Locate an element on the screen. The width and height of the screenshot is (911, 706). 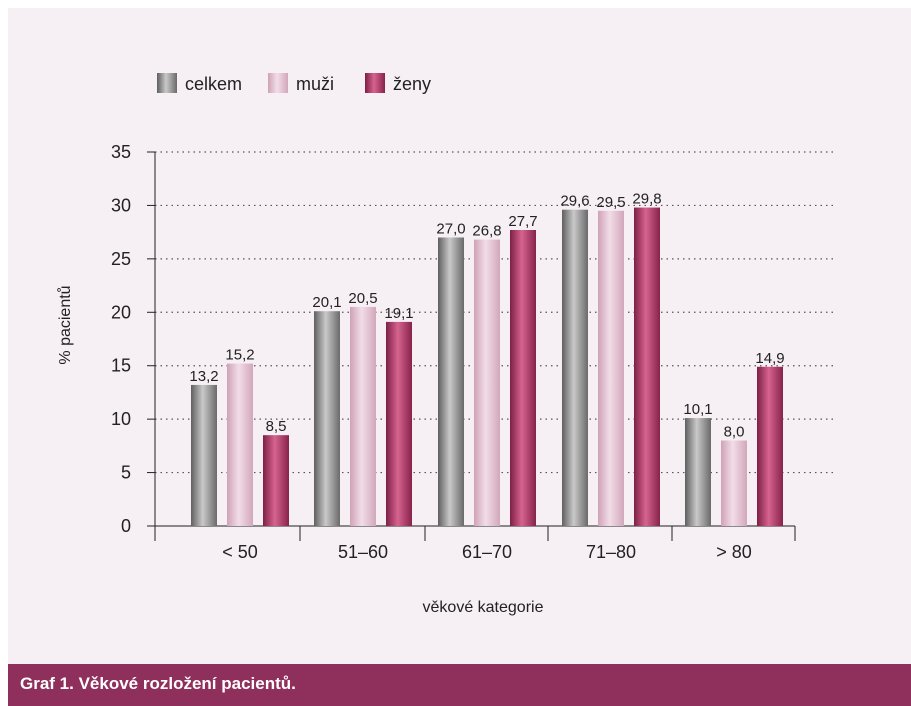
y-tick-label: 35 is located at coordinates (121, 152).